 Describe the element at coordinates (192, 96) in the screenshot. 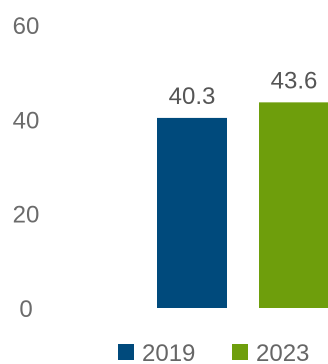

I see `data-label-2019: 40.3` at that location.